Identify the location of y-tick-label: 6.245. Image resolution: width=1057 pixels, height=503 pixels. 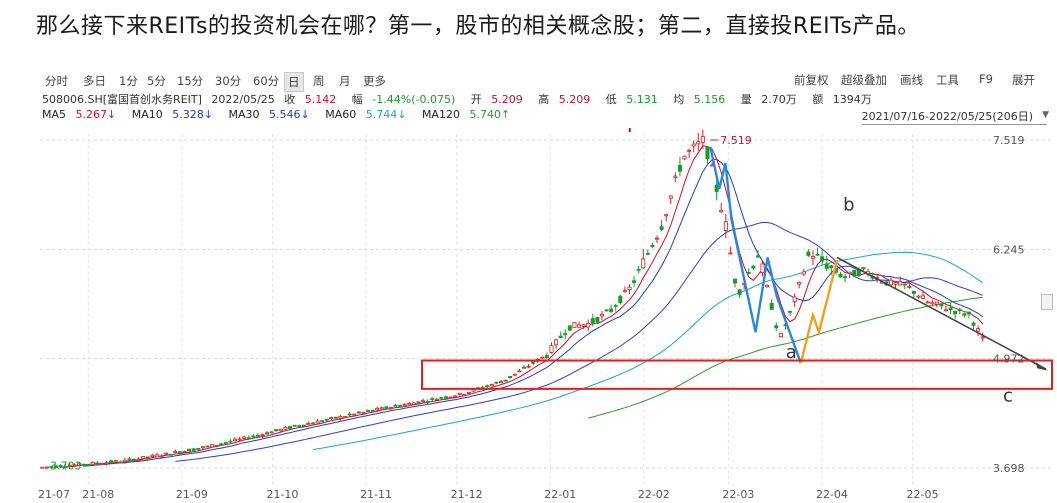
(1009, 249).